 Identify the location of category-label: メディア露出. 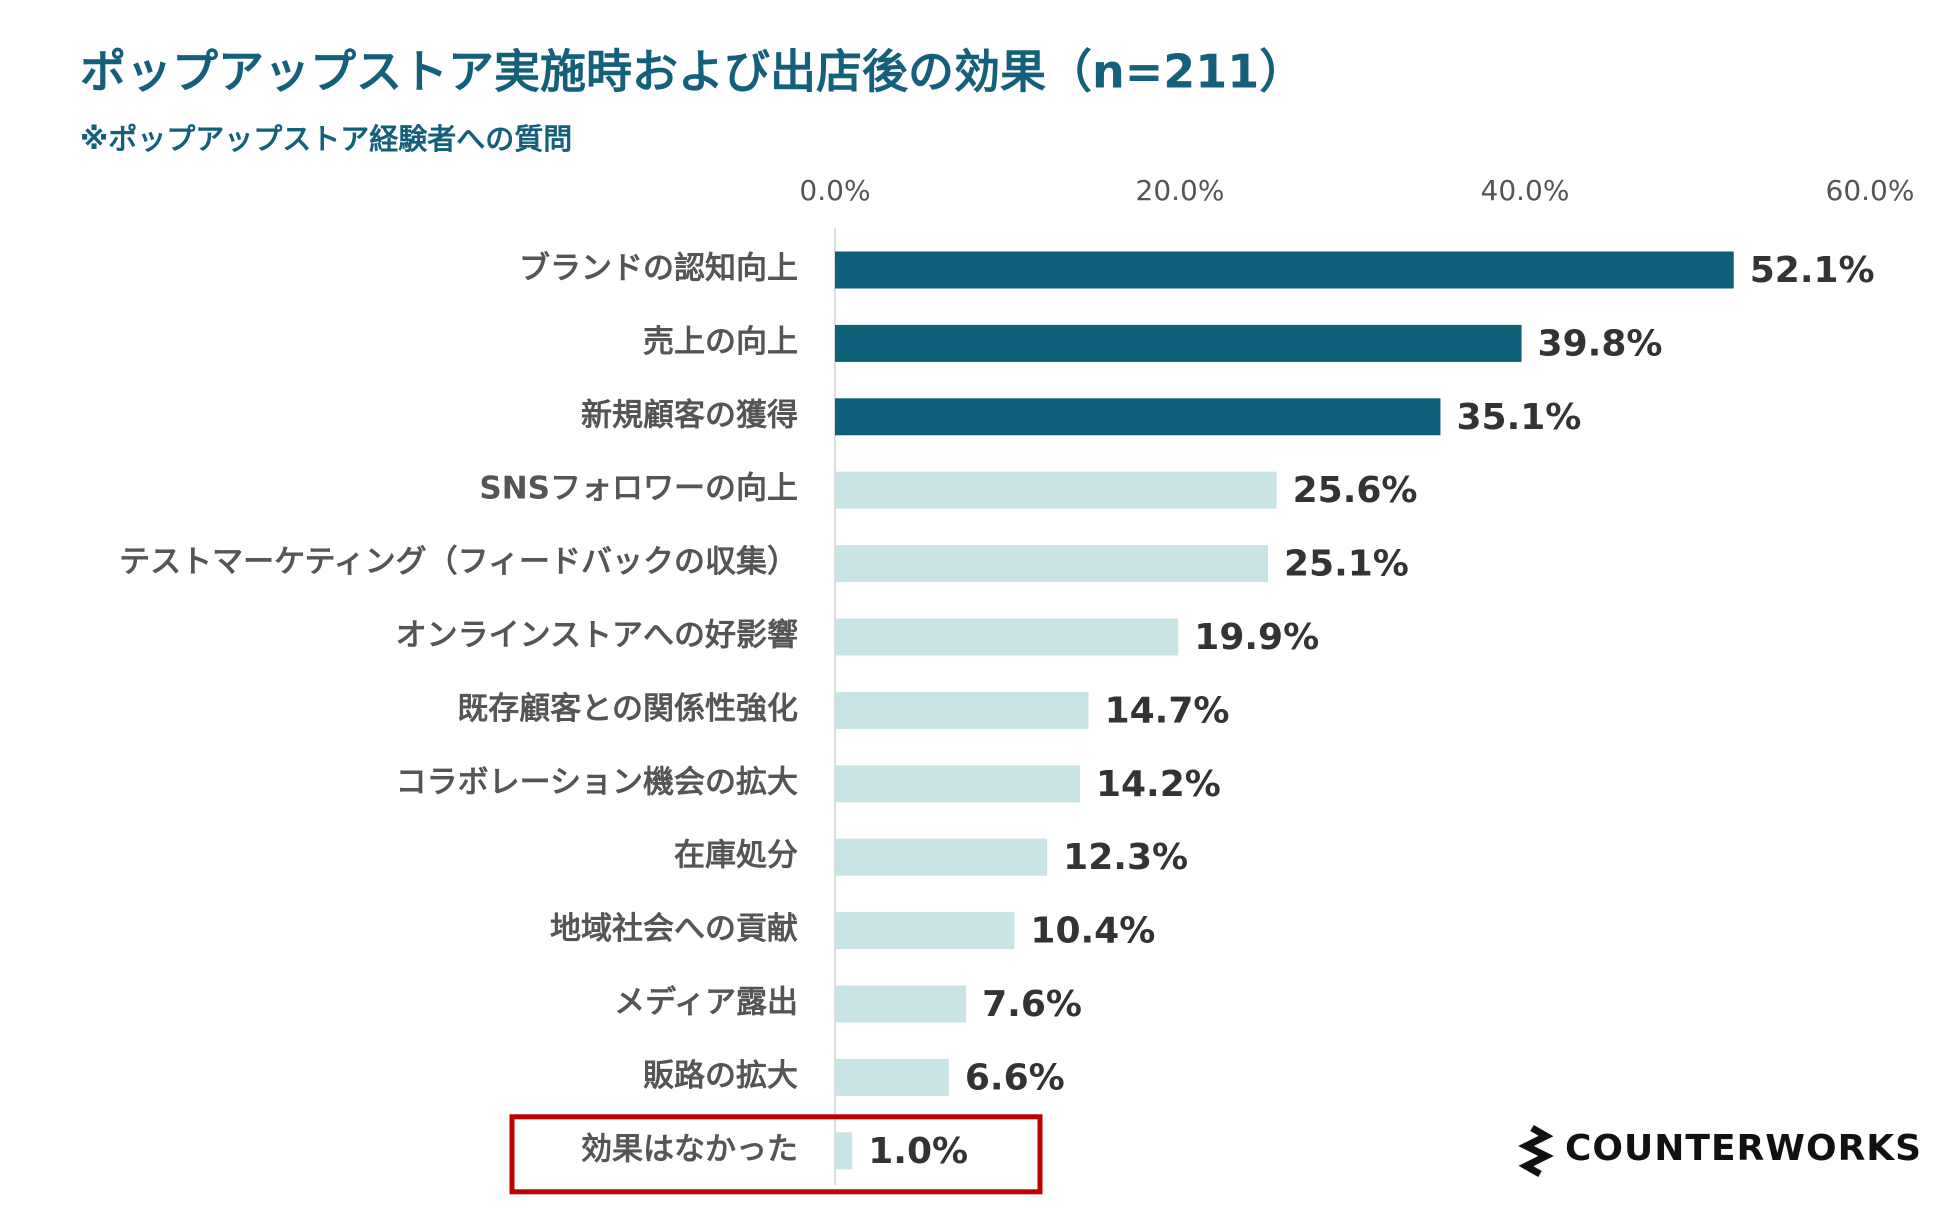
(706, 1003).